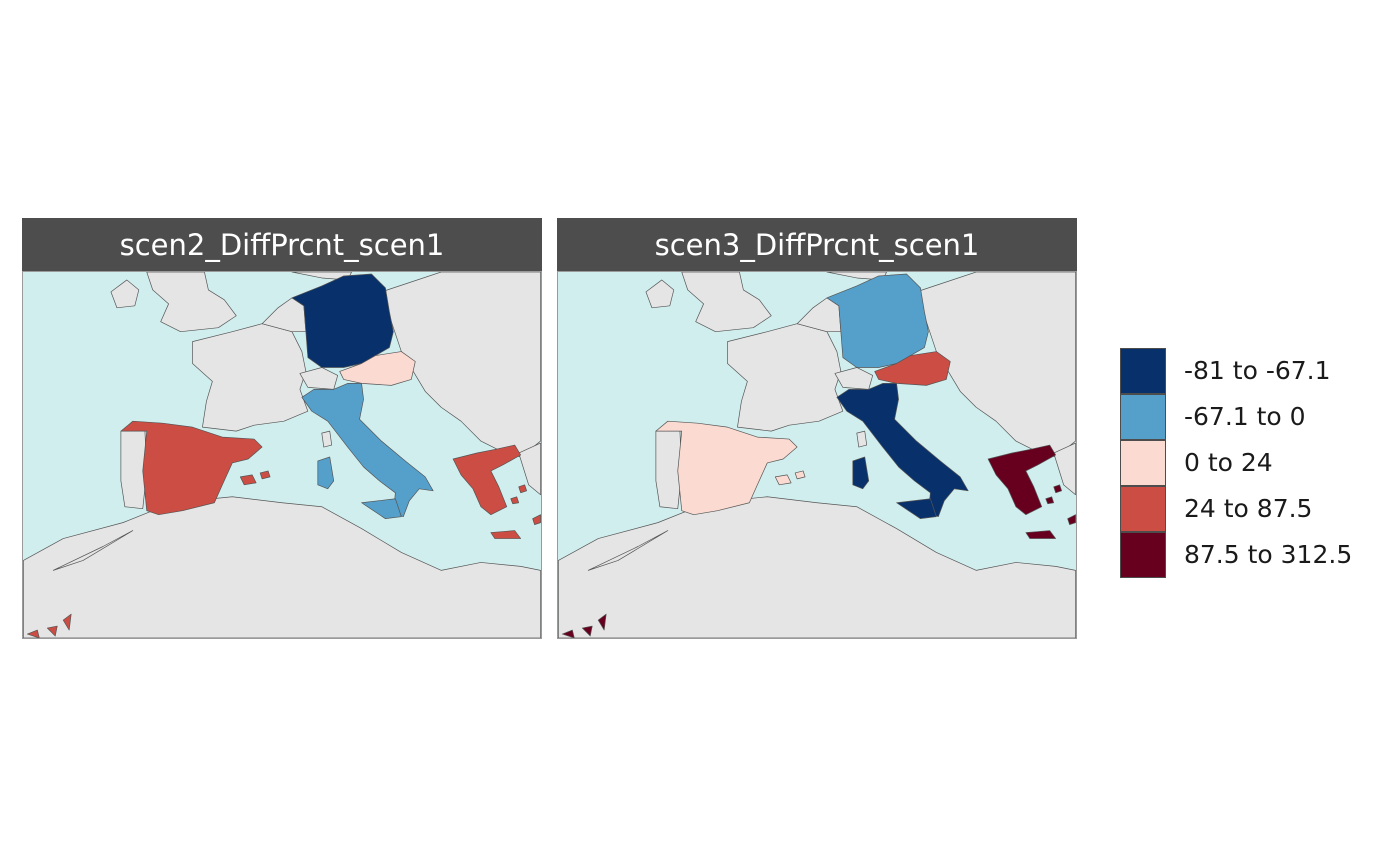  Describe the element at coordinates (1257, 370) in the screenshot. I see `legend-label: -81 to -67.1` at that location.